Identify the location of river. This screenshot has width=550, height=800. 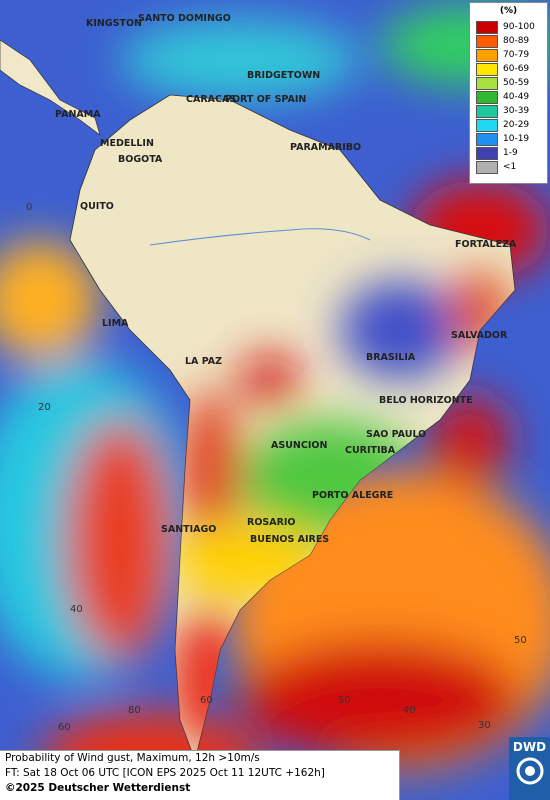
(260, 237).